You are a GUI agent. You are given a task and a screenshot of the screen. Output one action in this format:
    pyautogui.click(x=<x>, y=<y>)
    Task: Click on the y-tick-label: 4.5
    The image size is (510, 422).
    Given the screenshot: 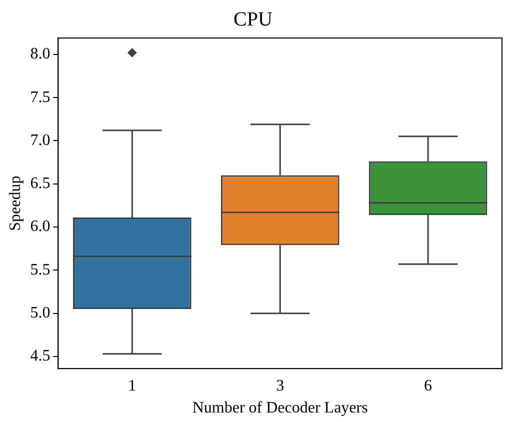 What is the action you would take?
    pyautogui.click(x=40, y=356)
    